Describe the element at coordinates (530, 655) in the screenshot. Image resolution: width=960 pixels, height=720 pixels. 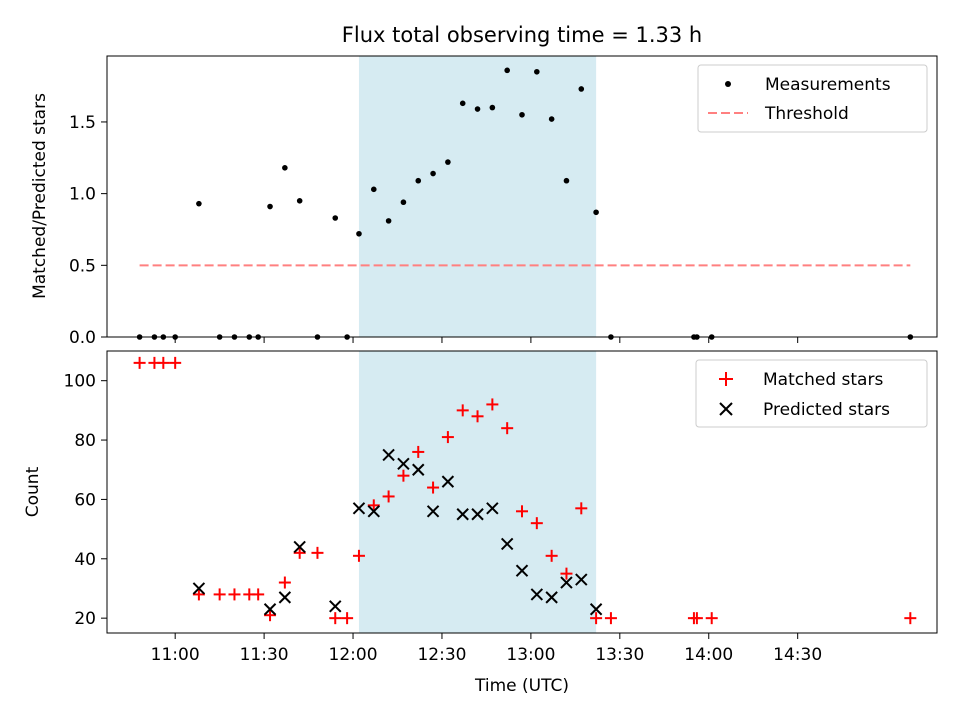
I see `bottom-xtick-label: 13:00` at that location.